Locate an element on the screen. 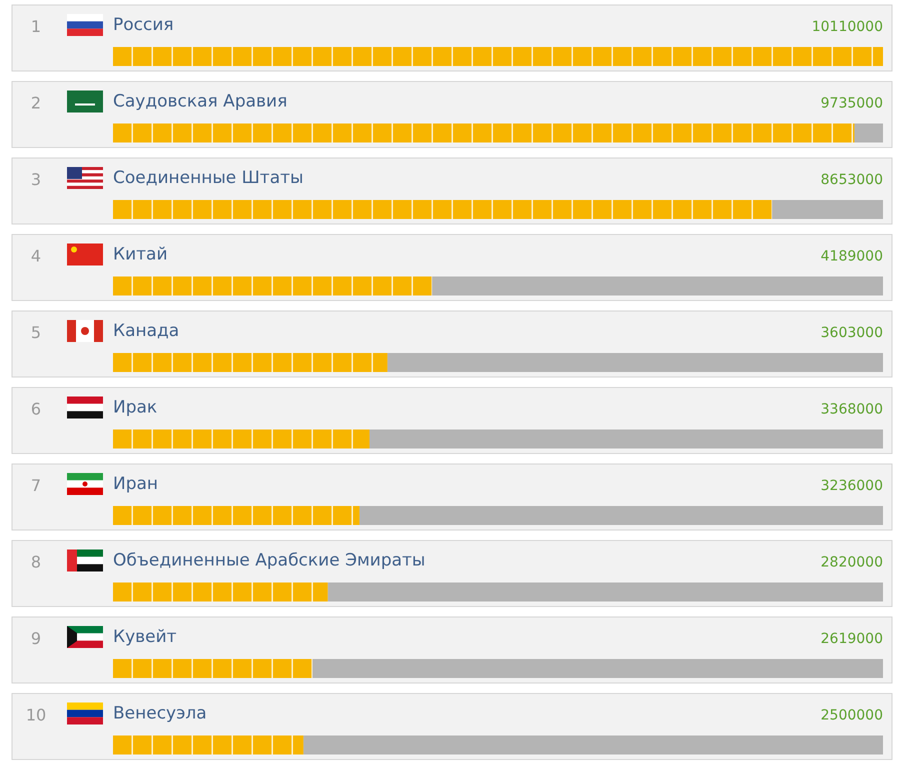 This screenshot has height=771, width=900. data-label: 3603000 is located at coordinates (851, 333).